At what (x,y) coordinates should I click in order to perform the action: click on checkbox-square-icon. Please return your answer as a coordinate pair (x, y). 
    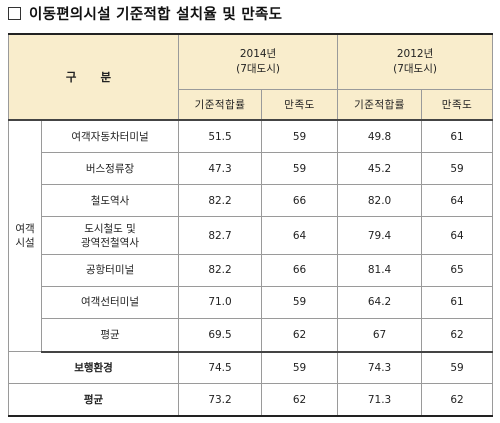
    Looking at the image, I should click on (14, 13).